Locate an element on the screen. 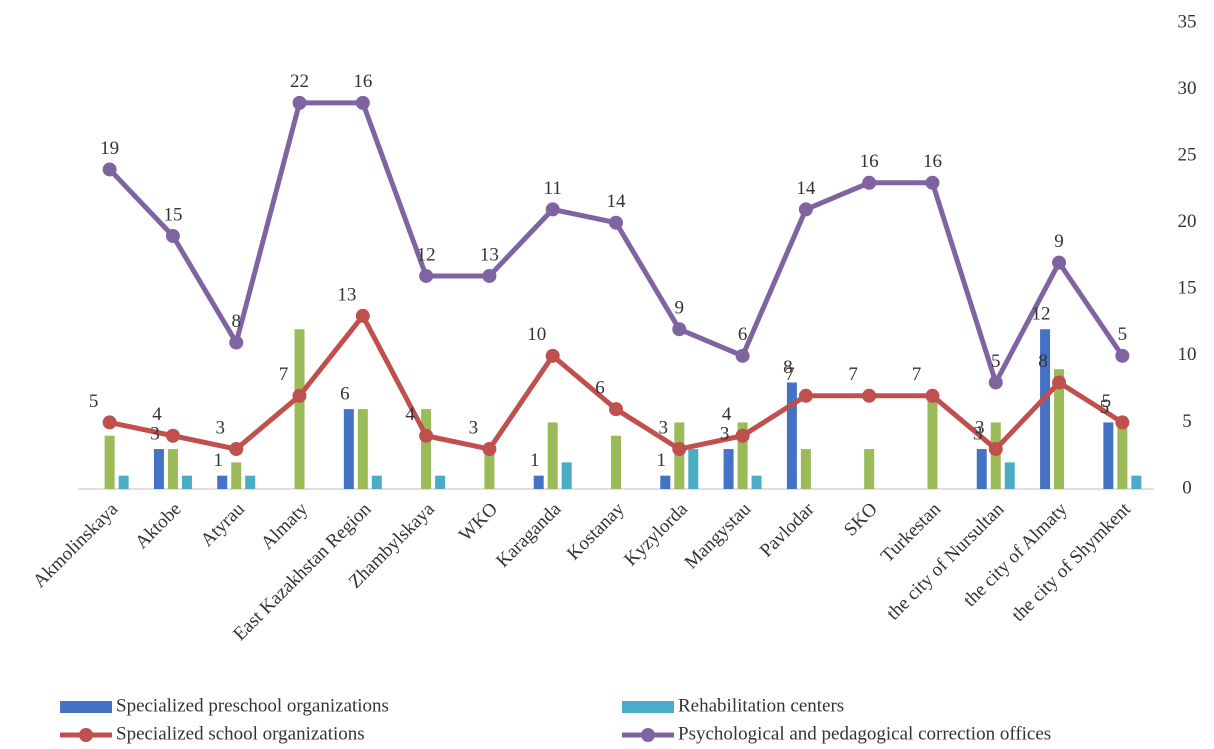 This screenshot has height=749, width=1214. y-tick-label: 5 is located at coordinates (1187, 421).